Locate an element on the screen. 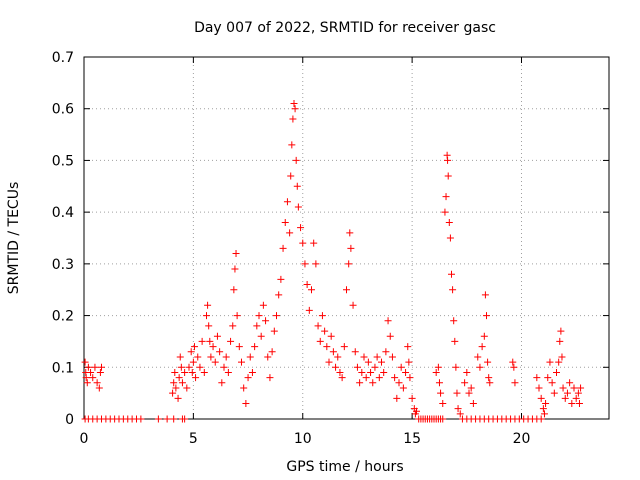 The height and width of the screenshot is (480, 640). y-tick-label: 0.1 is located at coordinates (63, 368).